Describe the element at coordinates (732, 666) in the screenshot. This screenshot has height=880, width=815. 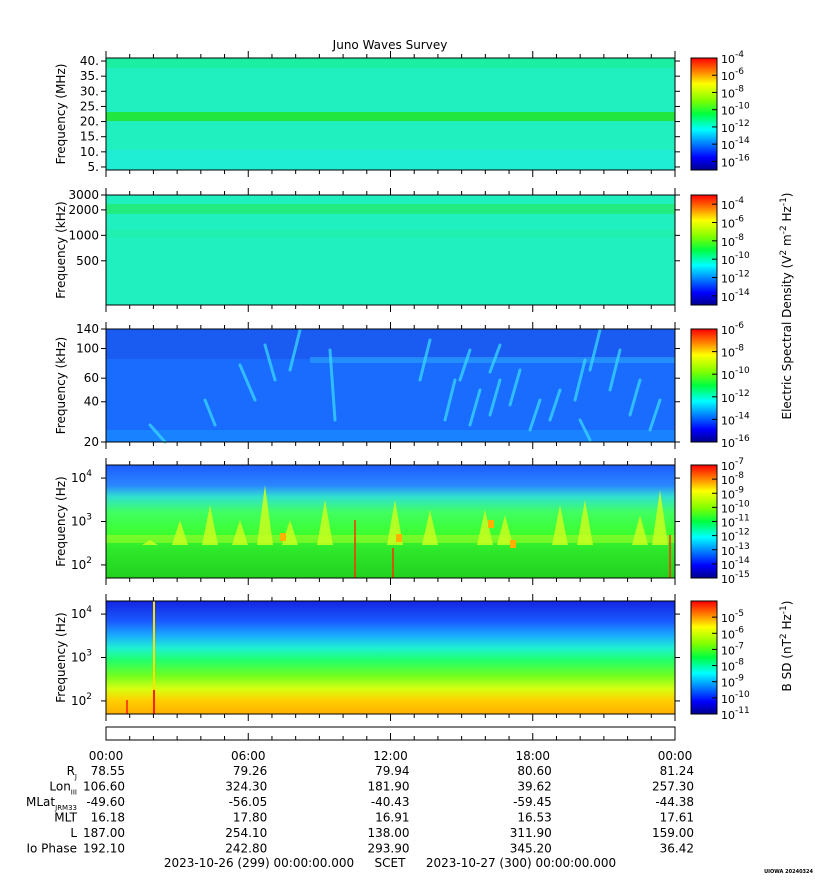
I see `panel-5-colorbar-tick-label: 10⁻⁸` at that location.